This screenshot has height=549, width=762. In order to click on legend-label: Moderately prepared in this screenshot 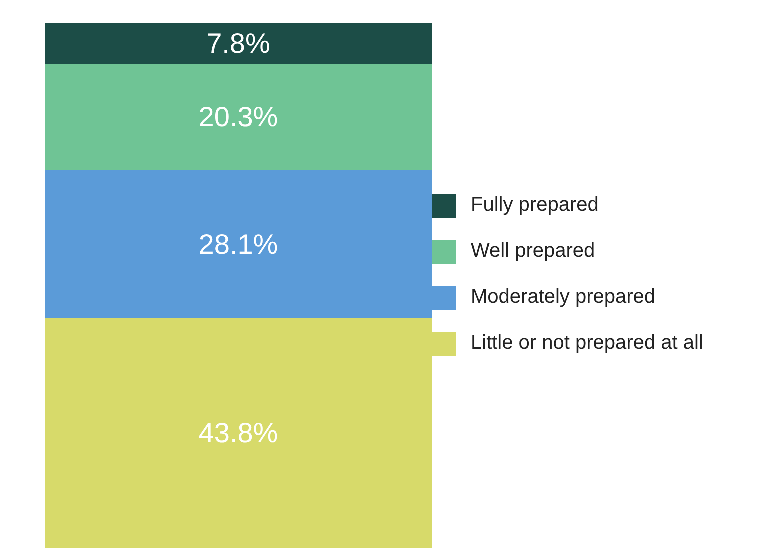, I will do `click(563, 297)`.